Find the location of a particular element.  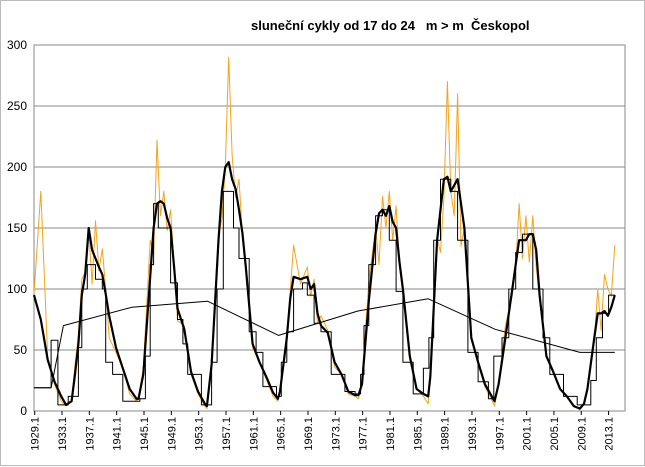

x-tick-label: 1965.1 is located at coordinates (282, 434).